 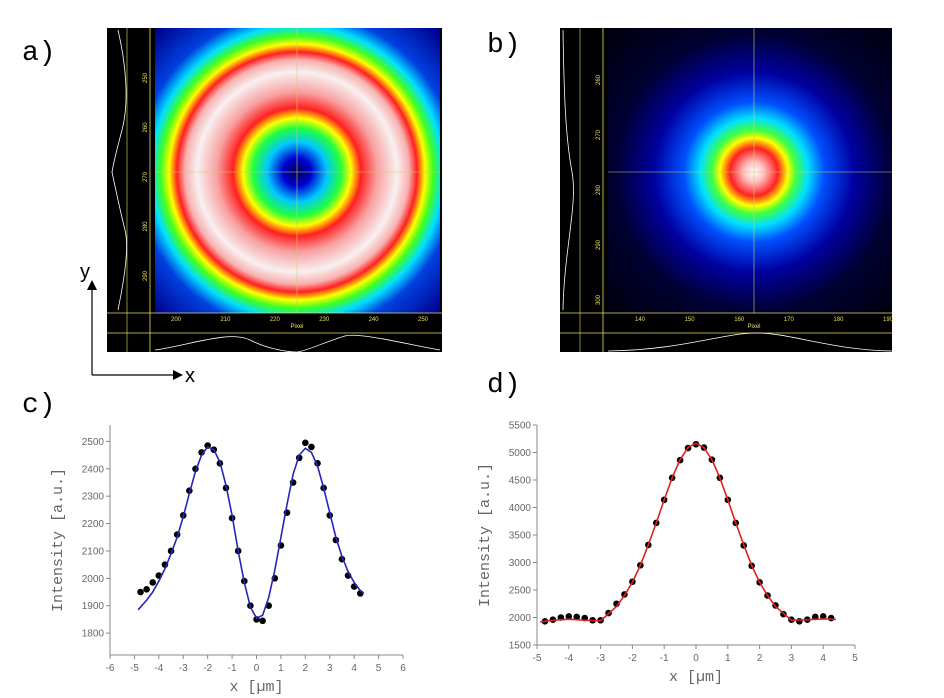 I want to click on y-tick-label: 2300, so click(x=93, y=497).